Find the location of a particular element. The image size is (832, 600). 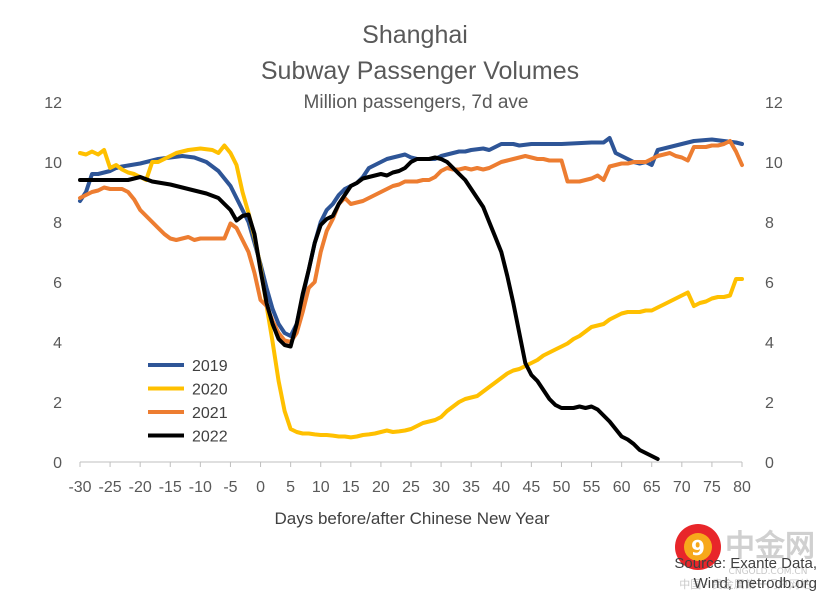

x-tick-label: 20 is located at coordinates (381, 487).